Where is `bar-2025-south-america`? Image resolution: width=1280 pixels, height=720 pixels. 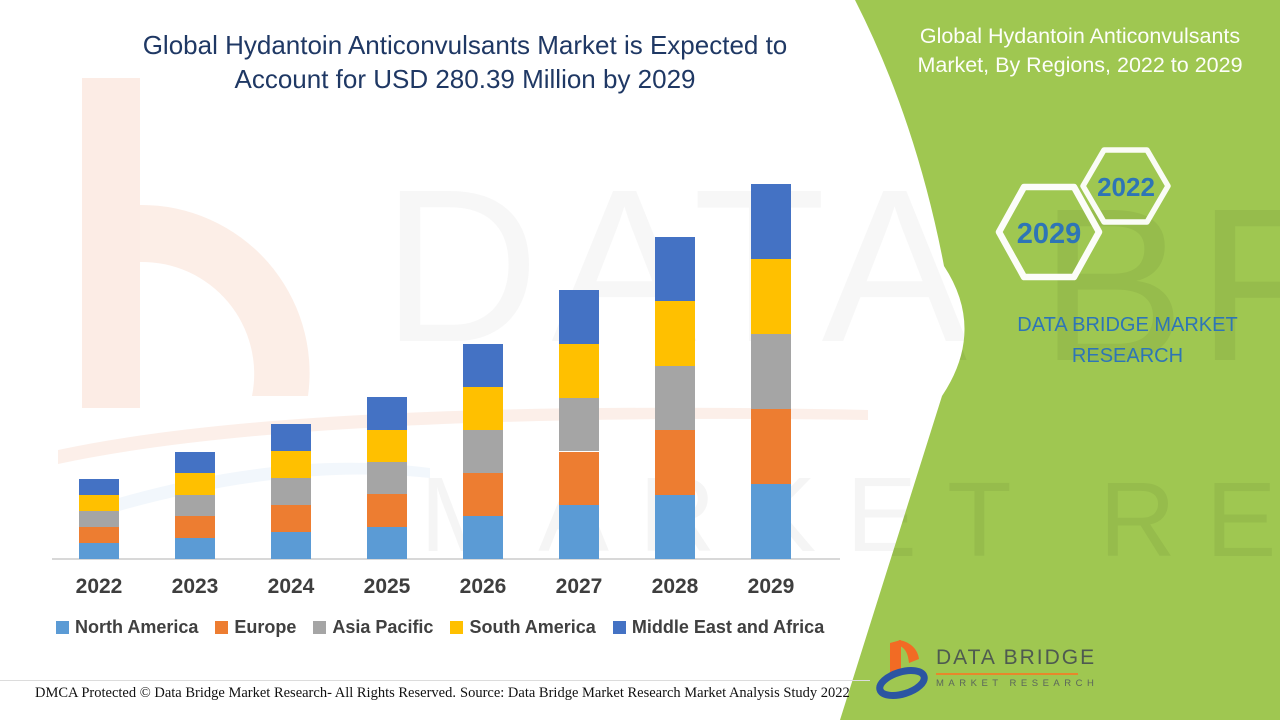 bar-2025-south-america is located at coordinates (387, 445).